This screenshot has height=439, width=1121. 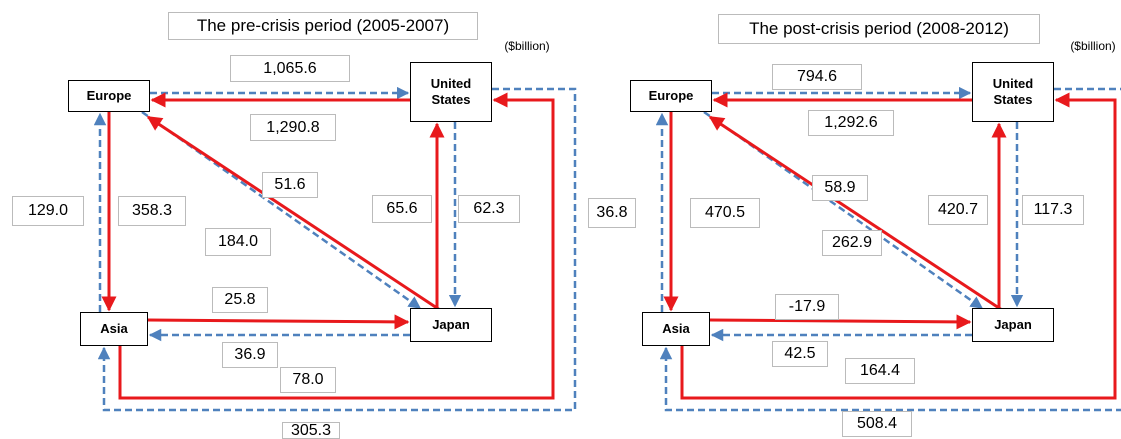 I want to click on flow-label: 358.3, so click(x=152, y=211).